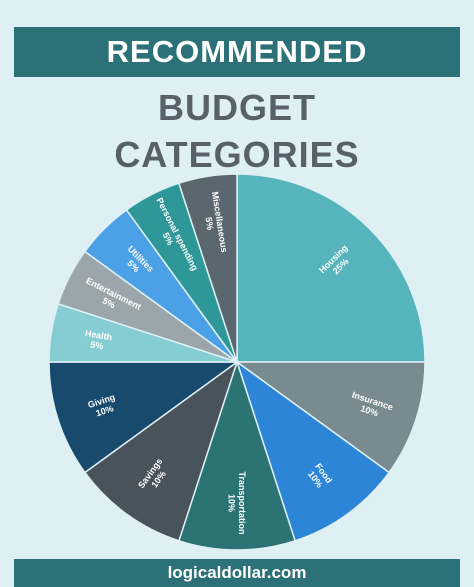 This screenshot has height=587, width=474. Describe the element at coordinates (98, 340) in the screenshot. I see `pie-label-health: Health5%` at that location.